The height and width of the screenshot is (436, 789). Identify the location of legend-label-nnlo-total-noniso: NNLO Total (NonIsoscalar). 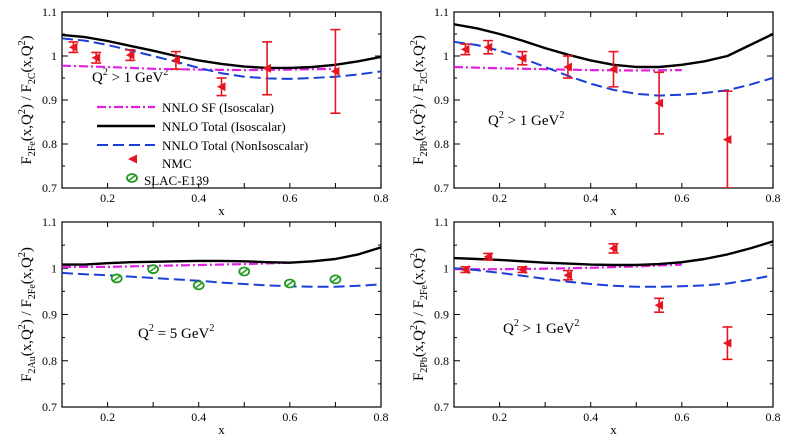
(235, 145).